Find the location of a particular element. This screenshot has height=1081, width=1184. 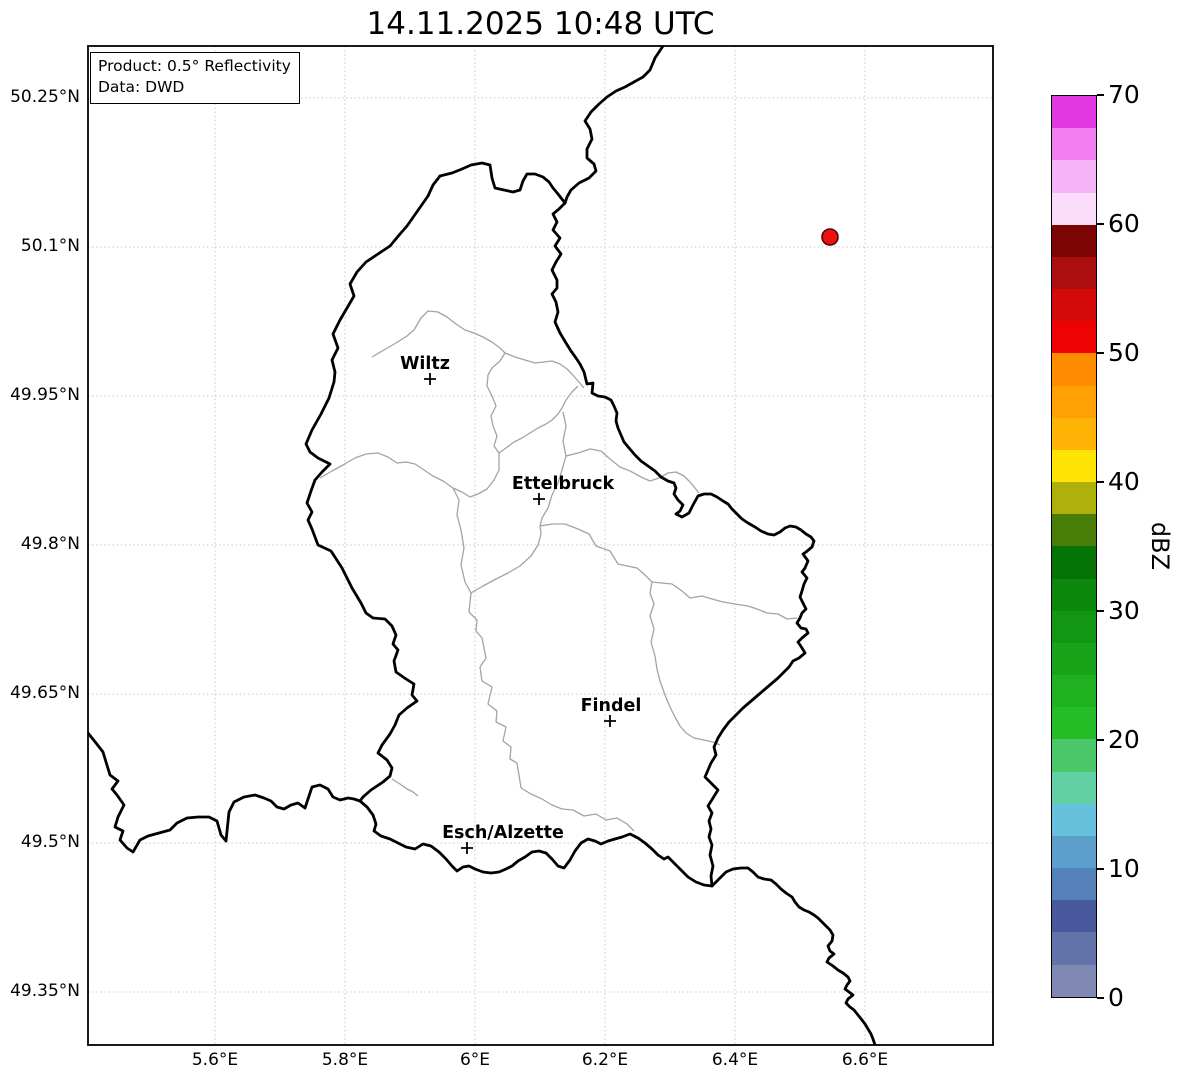

border-belgium-germany is located at coordinates (614, 125).